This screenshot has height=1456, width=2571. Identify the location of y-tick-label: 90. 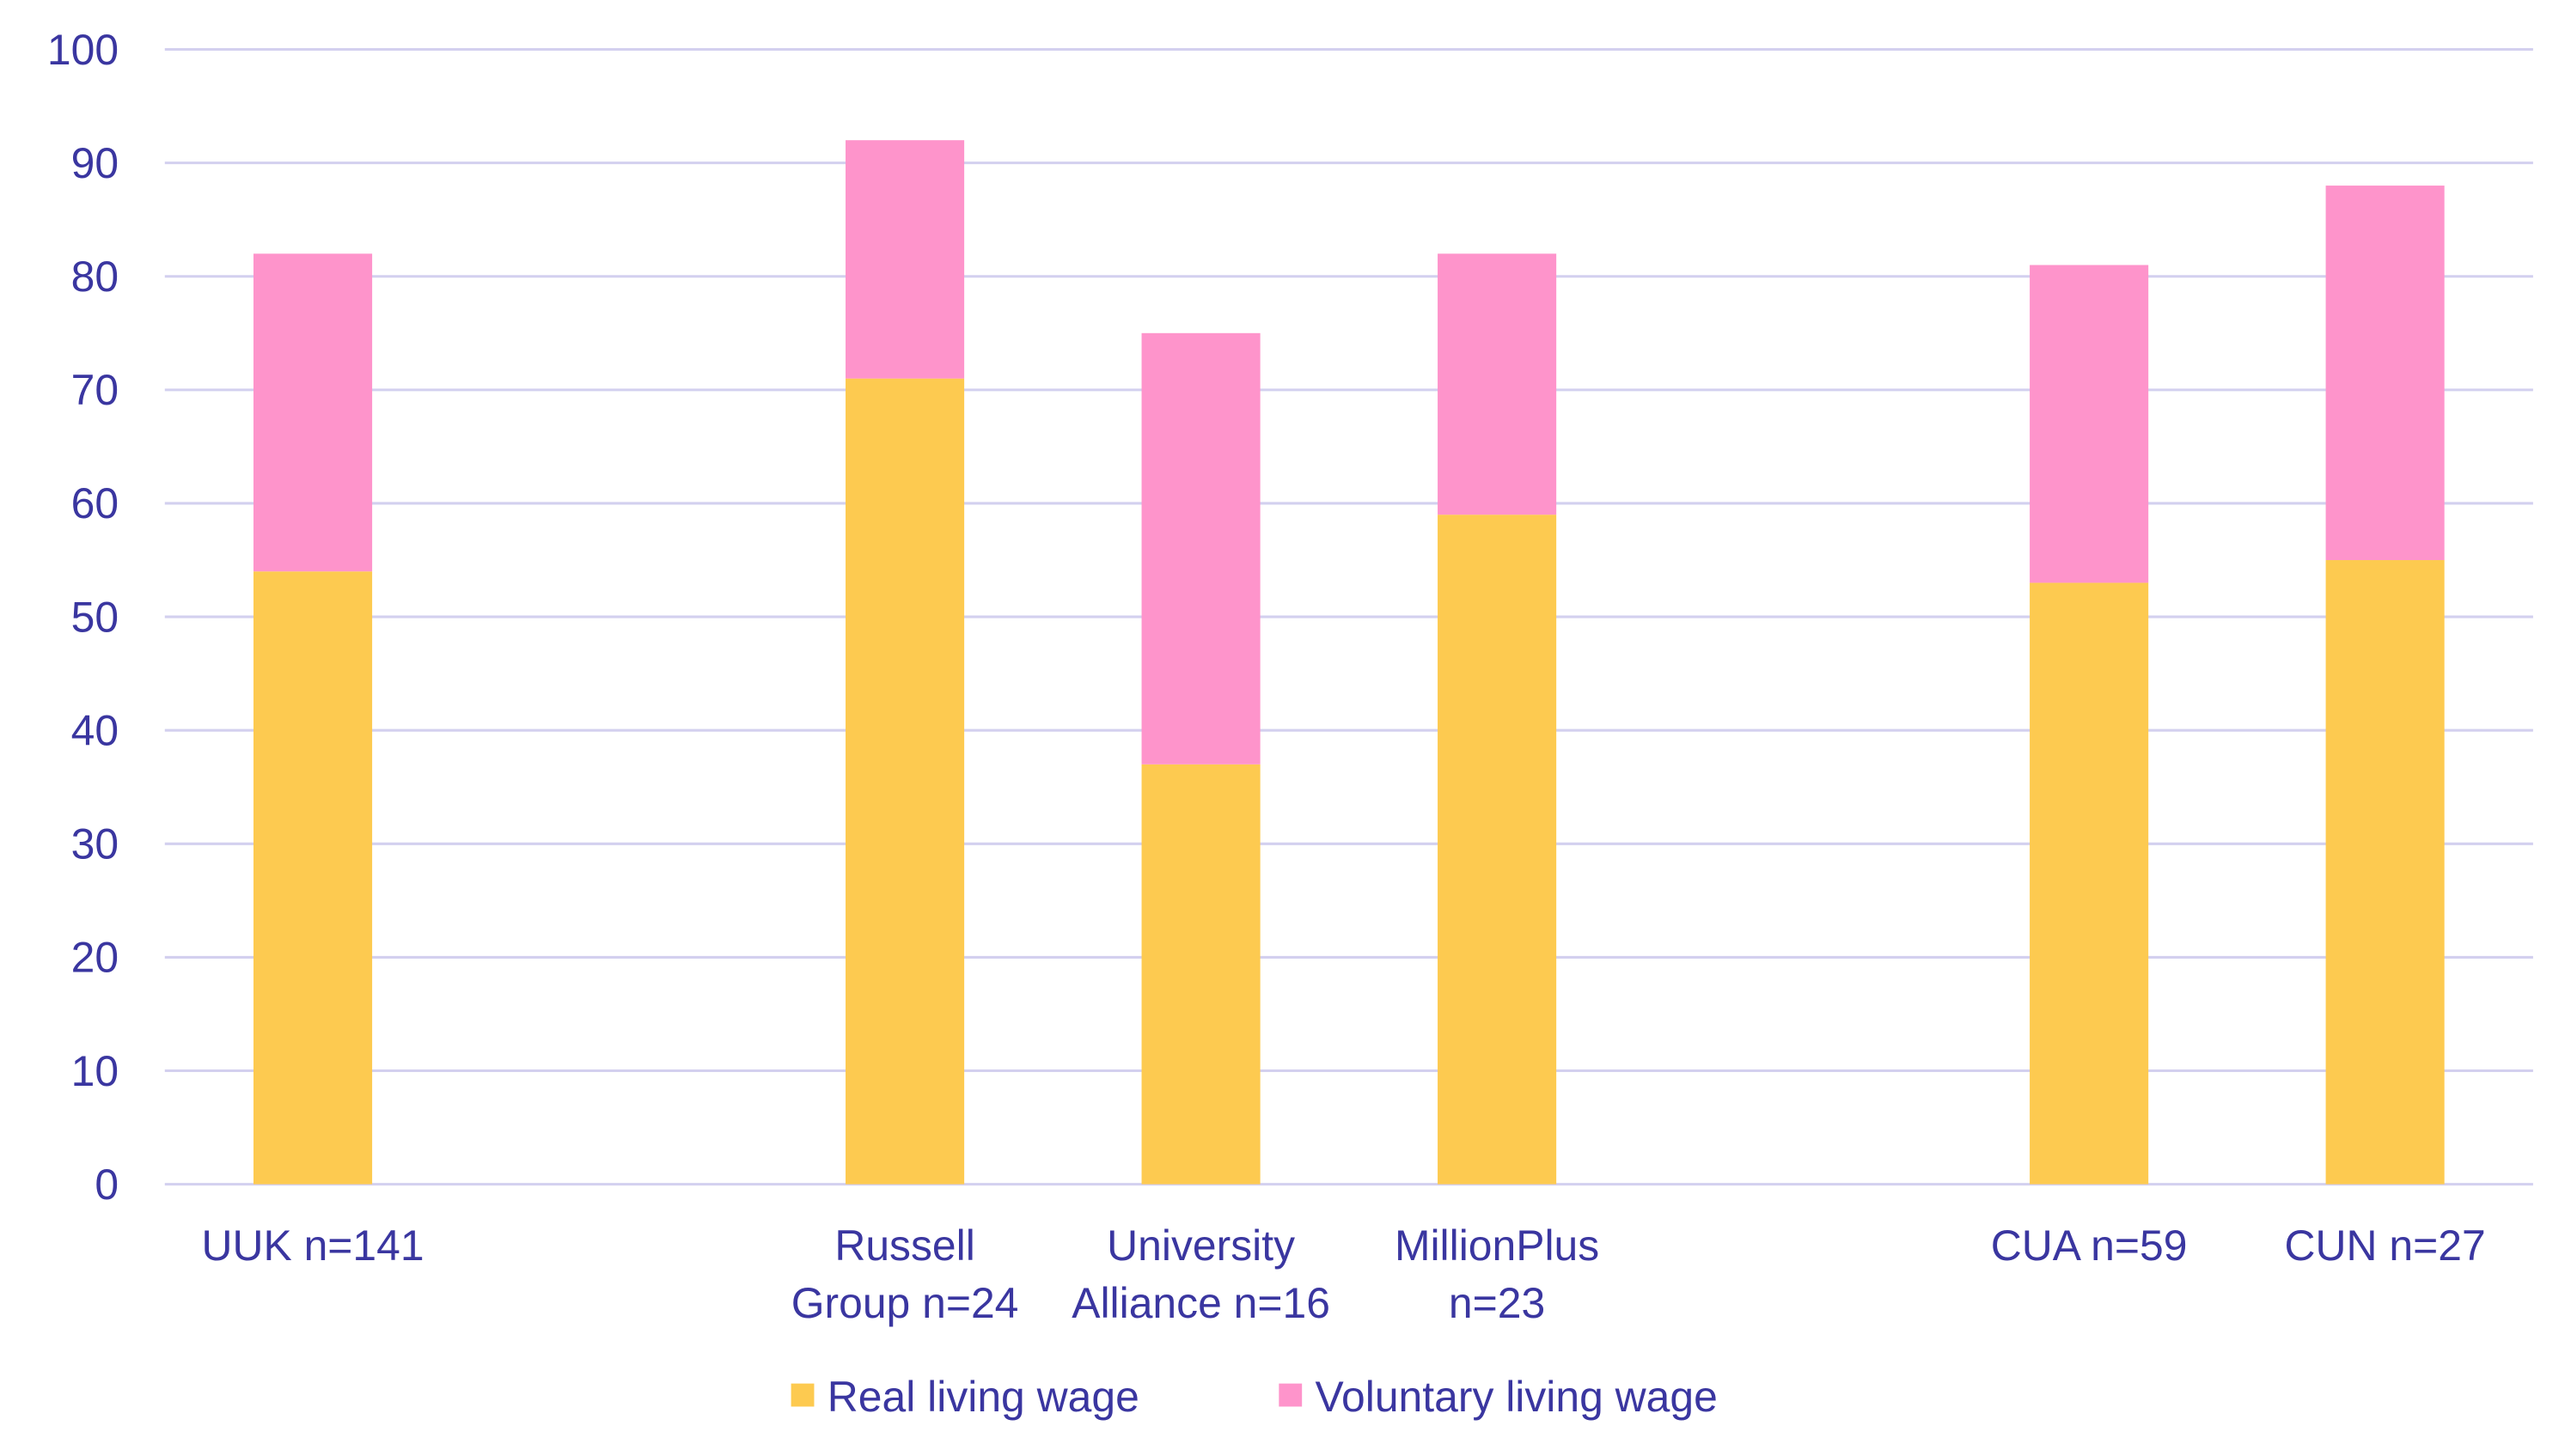
(95, 163).